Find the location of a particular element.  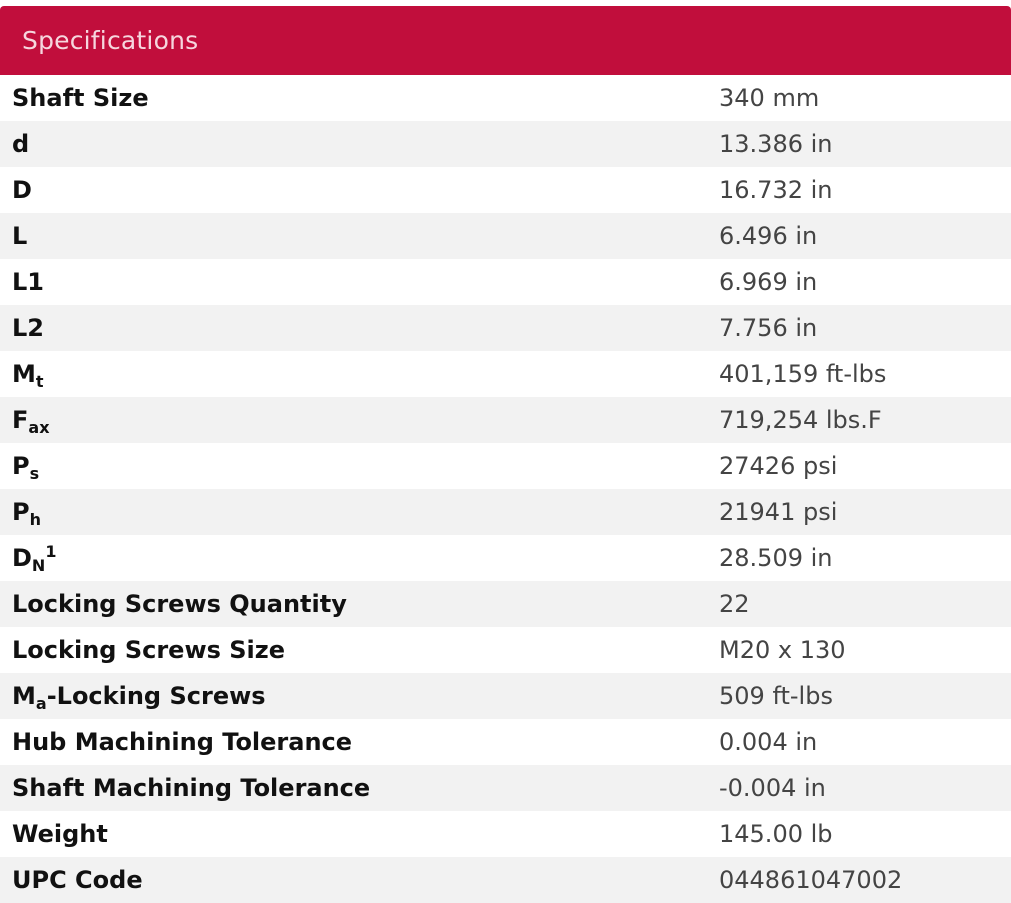

spec-label: Shaft Machining Tolerance is located at coordinates (191, 788).